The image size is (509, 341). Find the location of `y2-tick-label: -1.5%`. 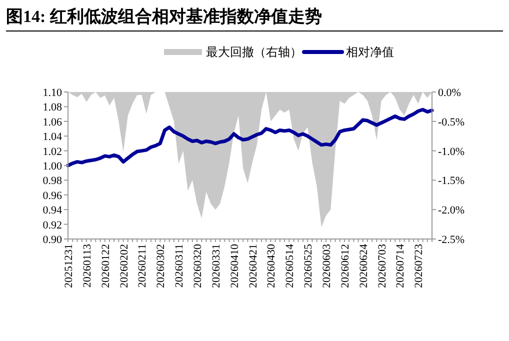

y2-tick-label: -1.5% is located at coordinates (451, 181).